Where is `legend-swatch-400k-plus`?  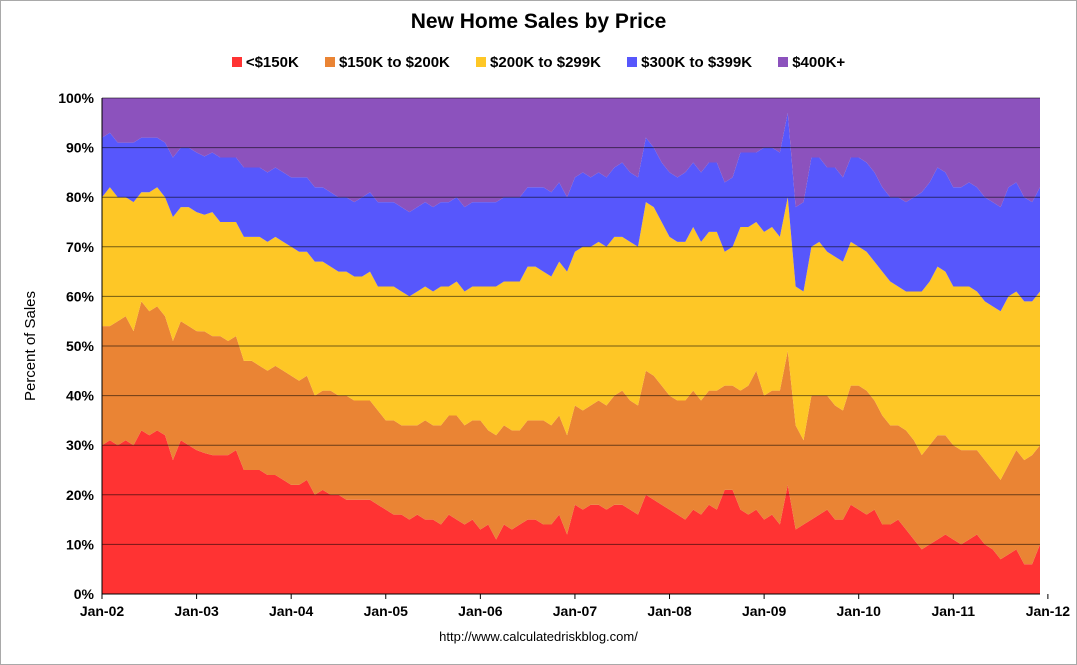
legend-swatch-400k-plus is located at coordinates (783, 62).